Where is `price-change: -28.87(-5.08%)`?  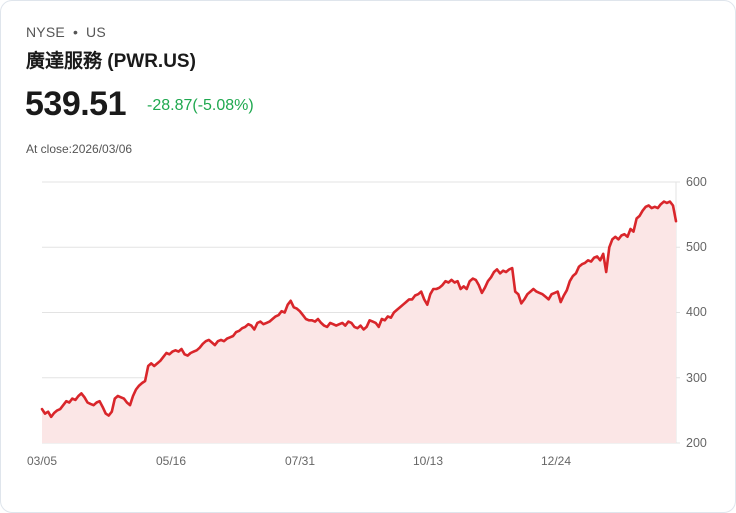
price-change: -28.87(-5.08%) is located at coordinates (200, 105).